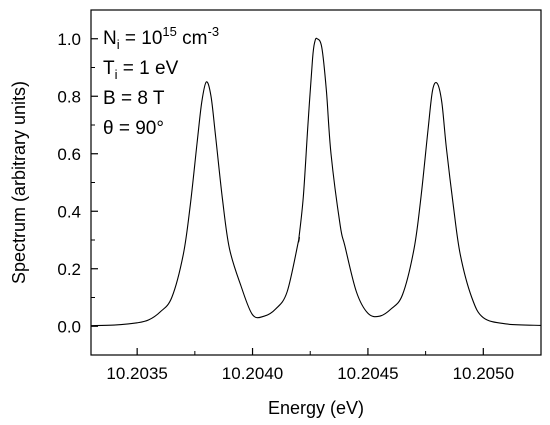  What do you see at coordinates (316, 408) in the screenshot?
I see `x-axis-title: Energy (eV)` at bounding box center [316, 408].